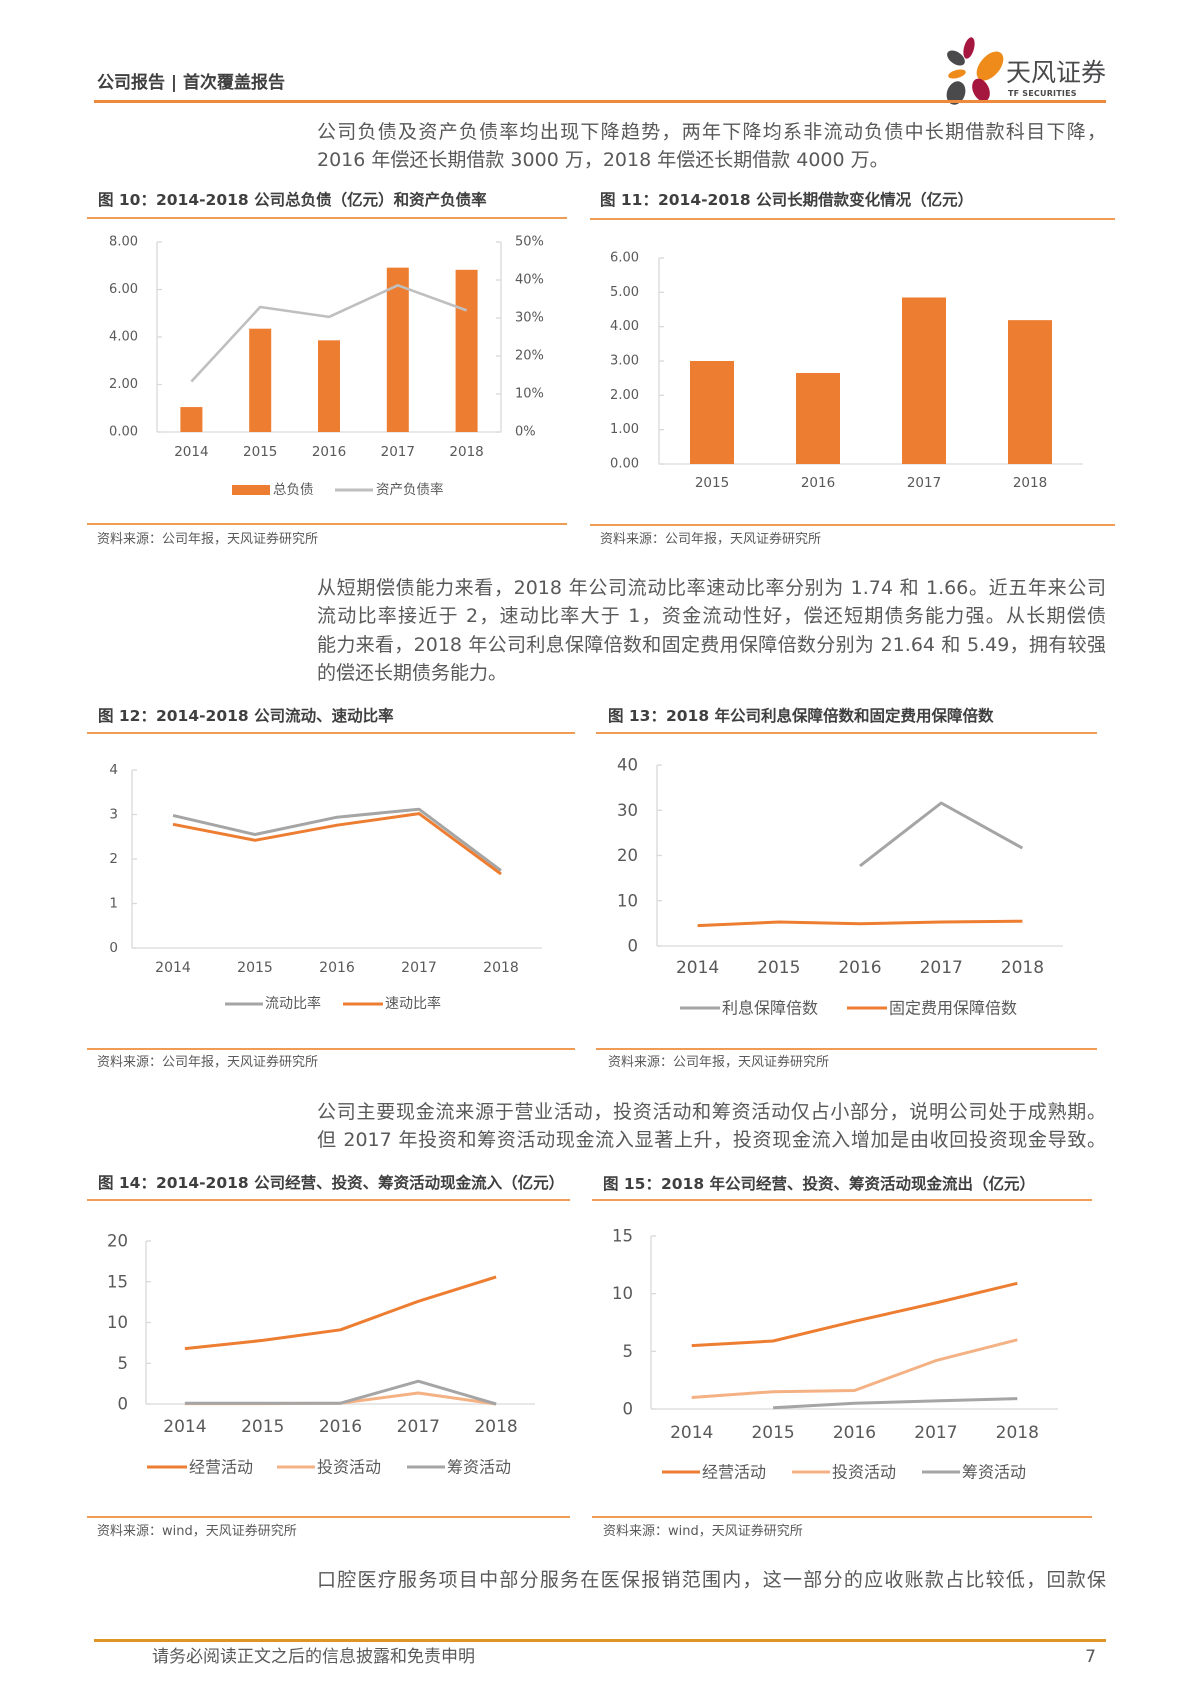 The image size is (1200, 1698). I want to click on tf-securities-logo-icon, so click(975, 71).